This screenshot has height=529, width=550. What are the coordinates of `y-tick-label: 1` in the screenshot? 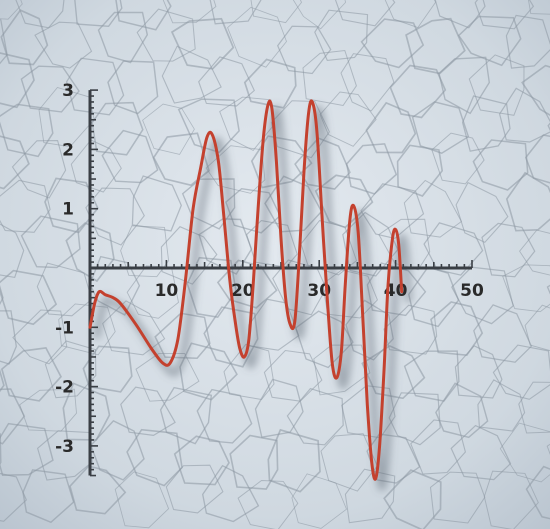 It's located at (68, 210).